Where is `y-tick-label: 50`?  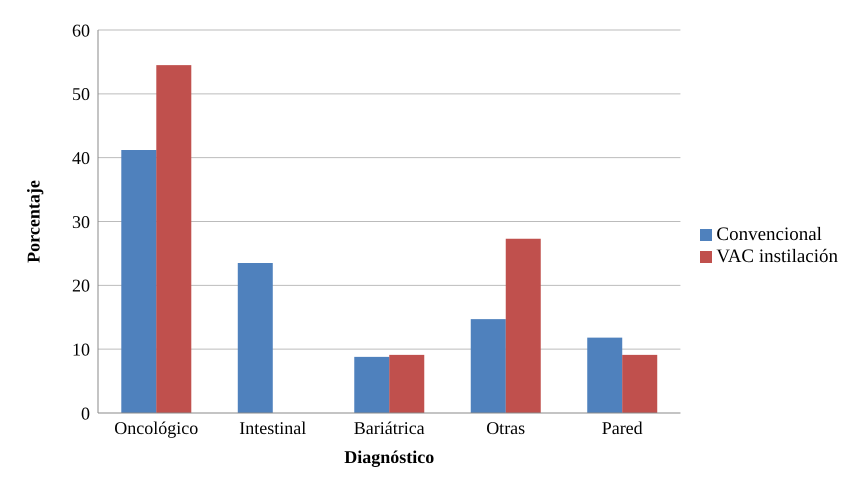
y-tick-label: 50 is located at coordinates (81, 94).